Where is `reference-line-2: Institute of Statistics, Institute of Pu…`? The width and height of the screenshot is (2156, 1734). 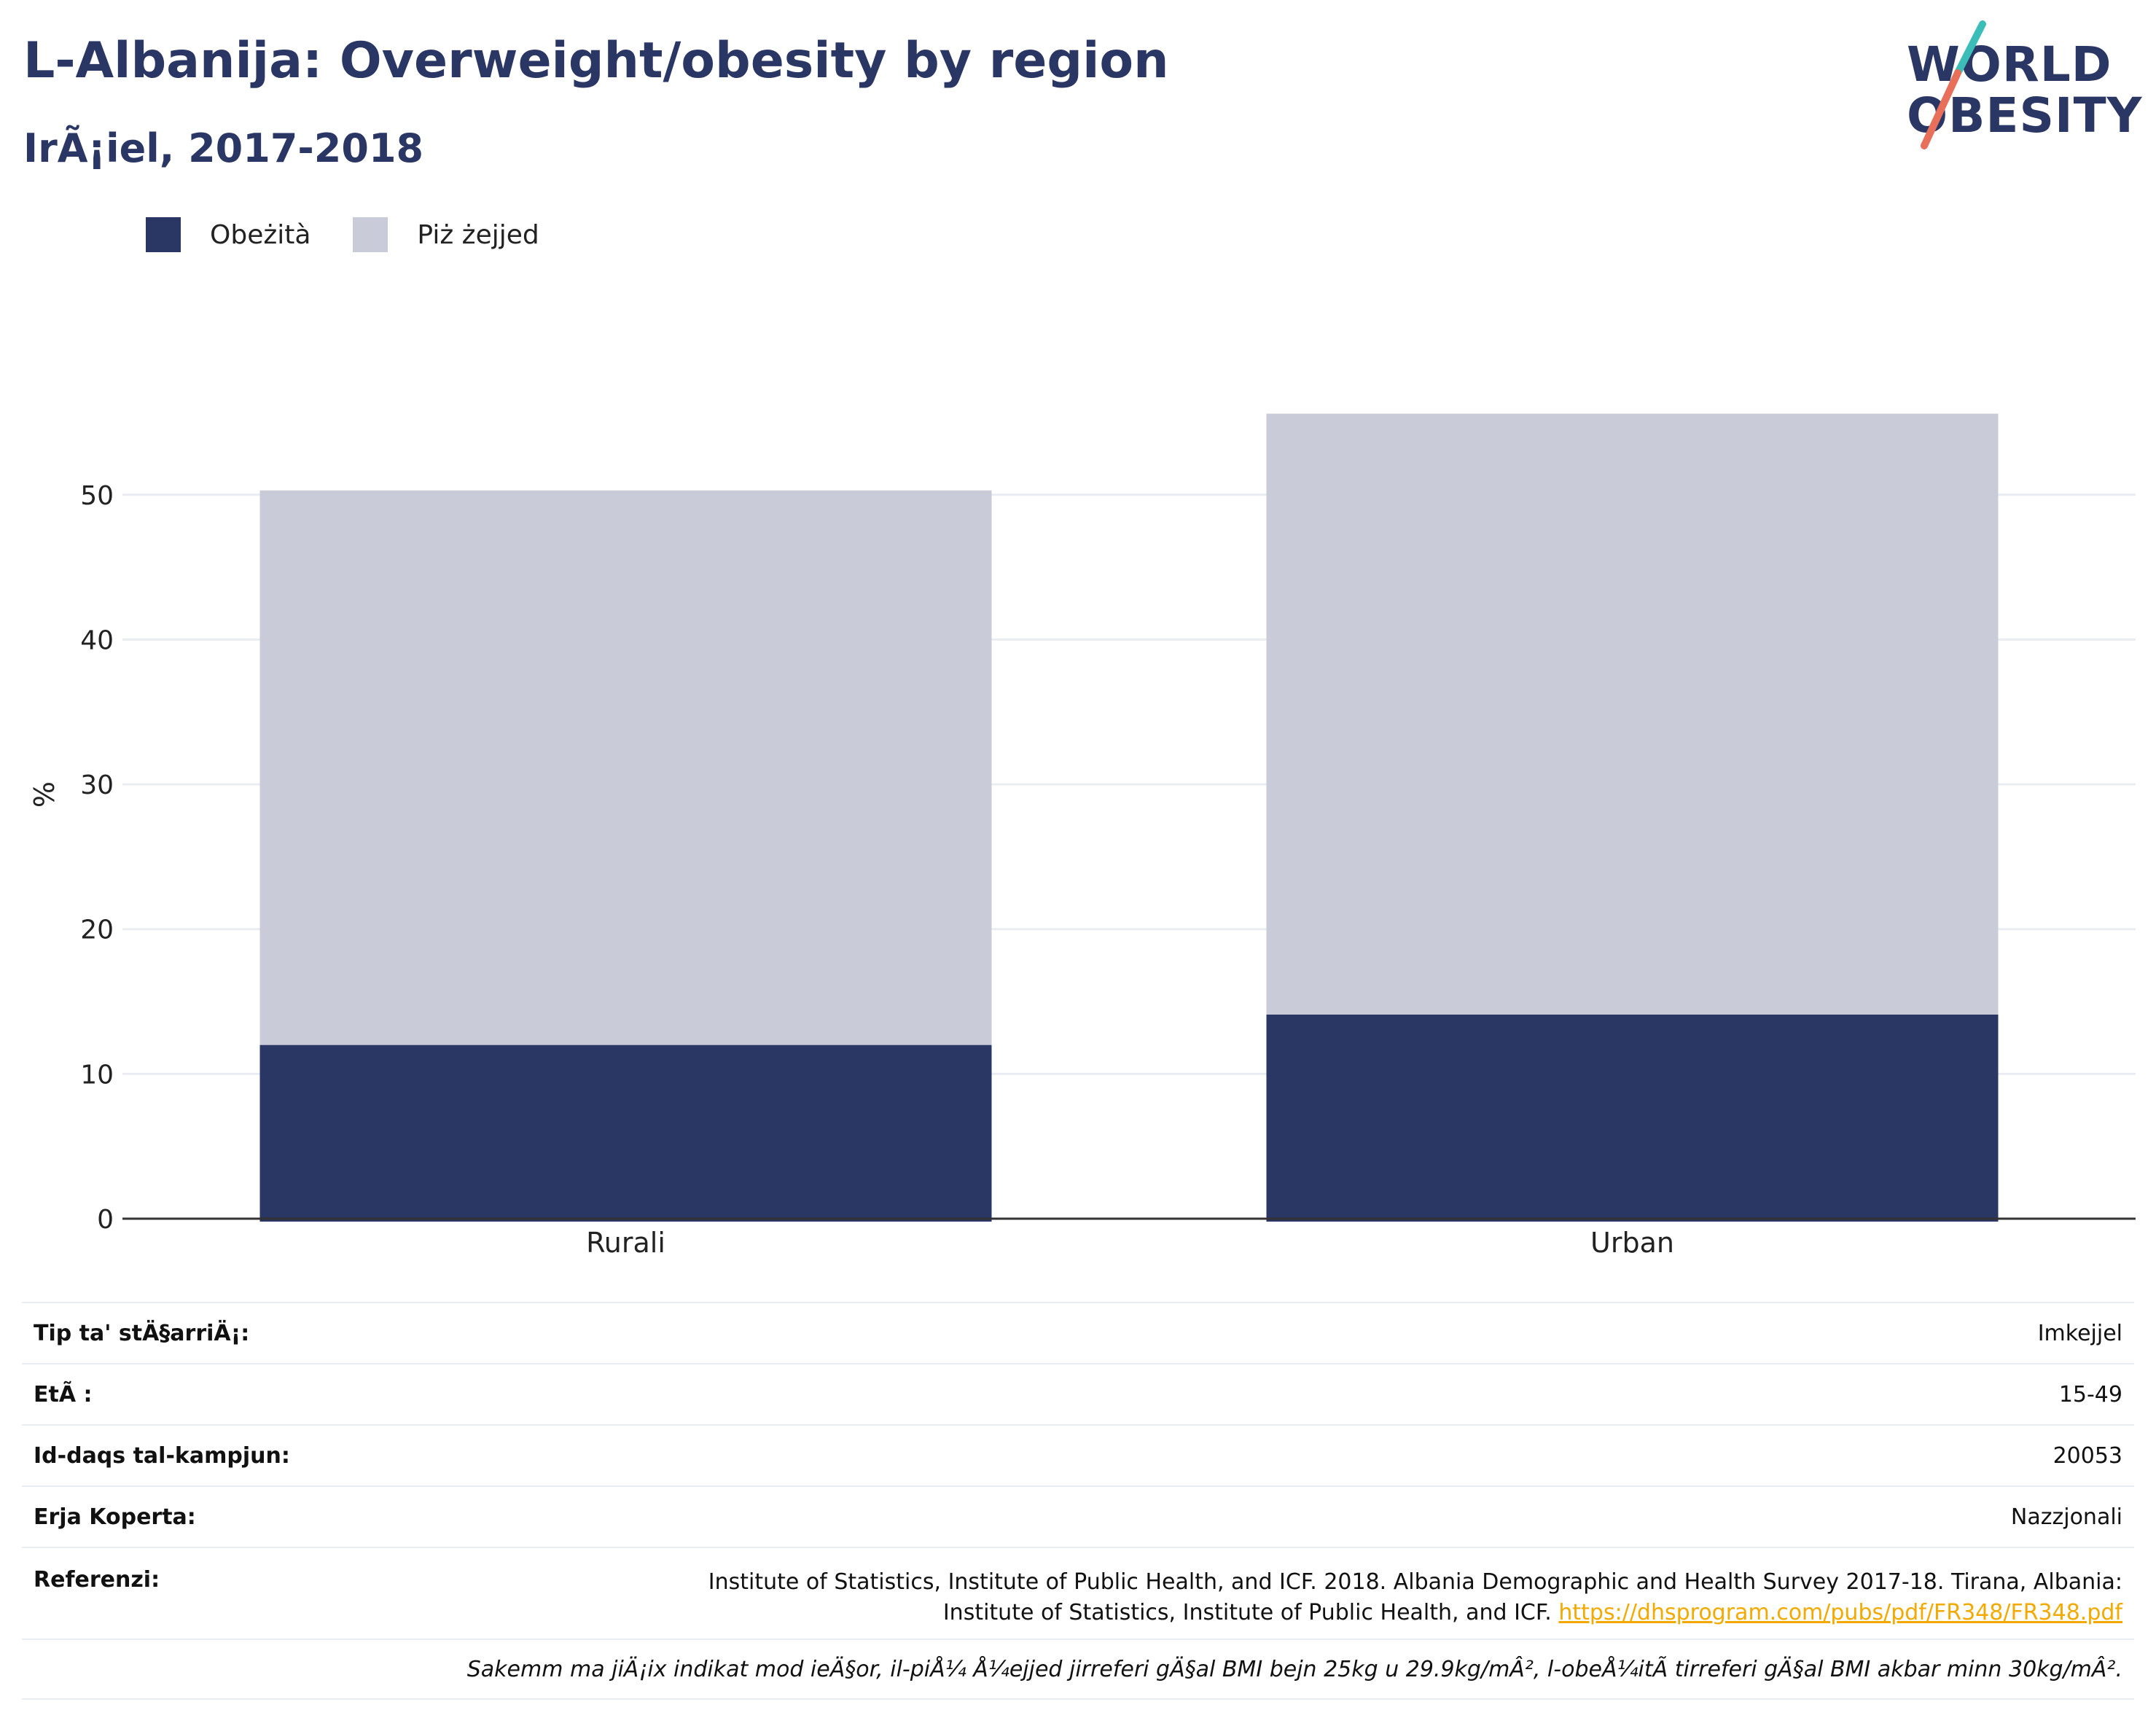
reference-line-2: Institute of Statistics, Institute of Pu… is located at coordinates (1247, 1612).